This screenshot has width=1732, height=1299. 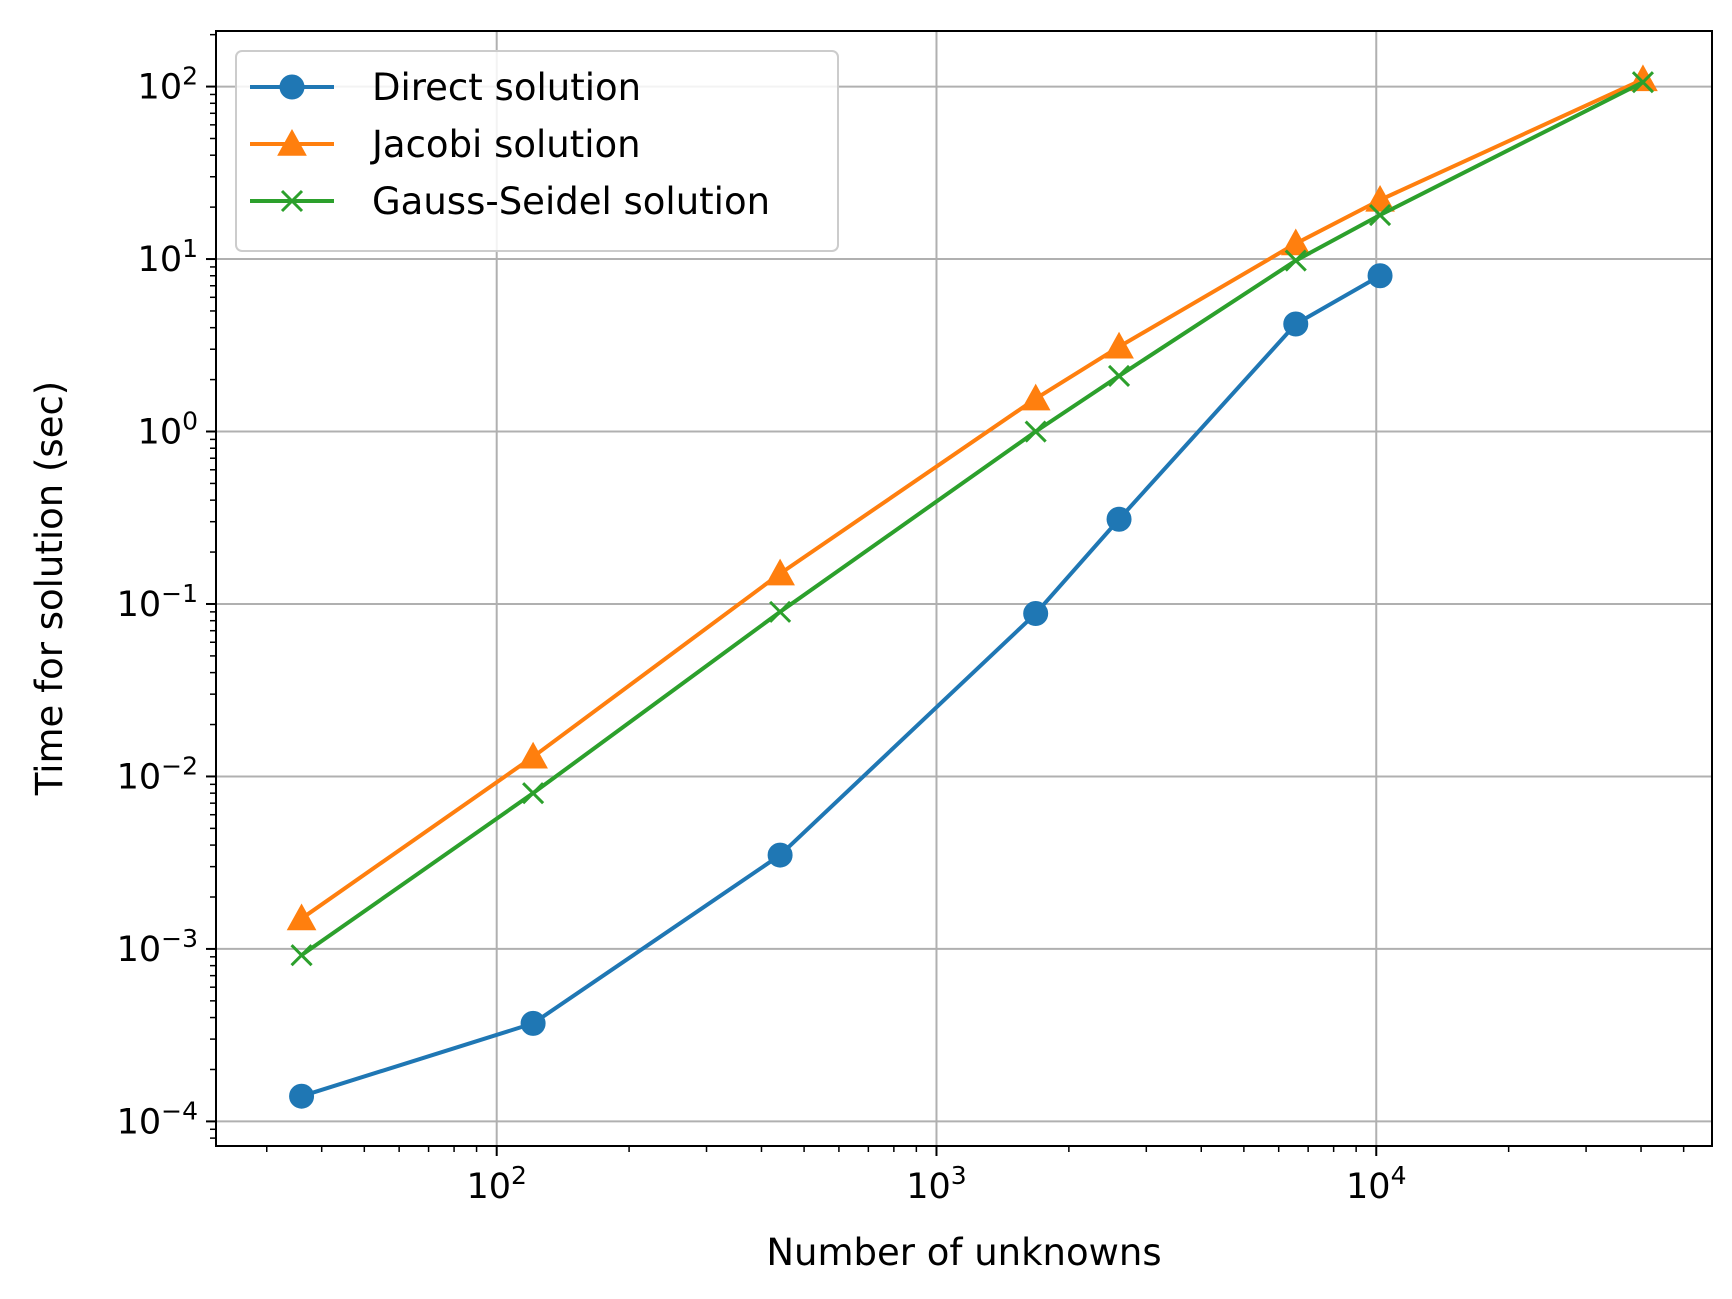 I want to click on legend-box, so click(x=537, y=151).